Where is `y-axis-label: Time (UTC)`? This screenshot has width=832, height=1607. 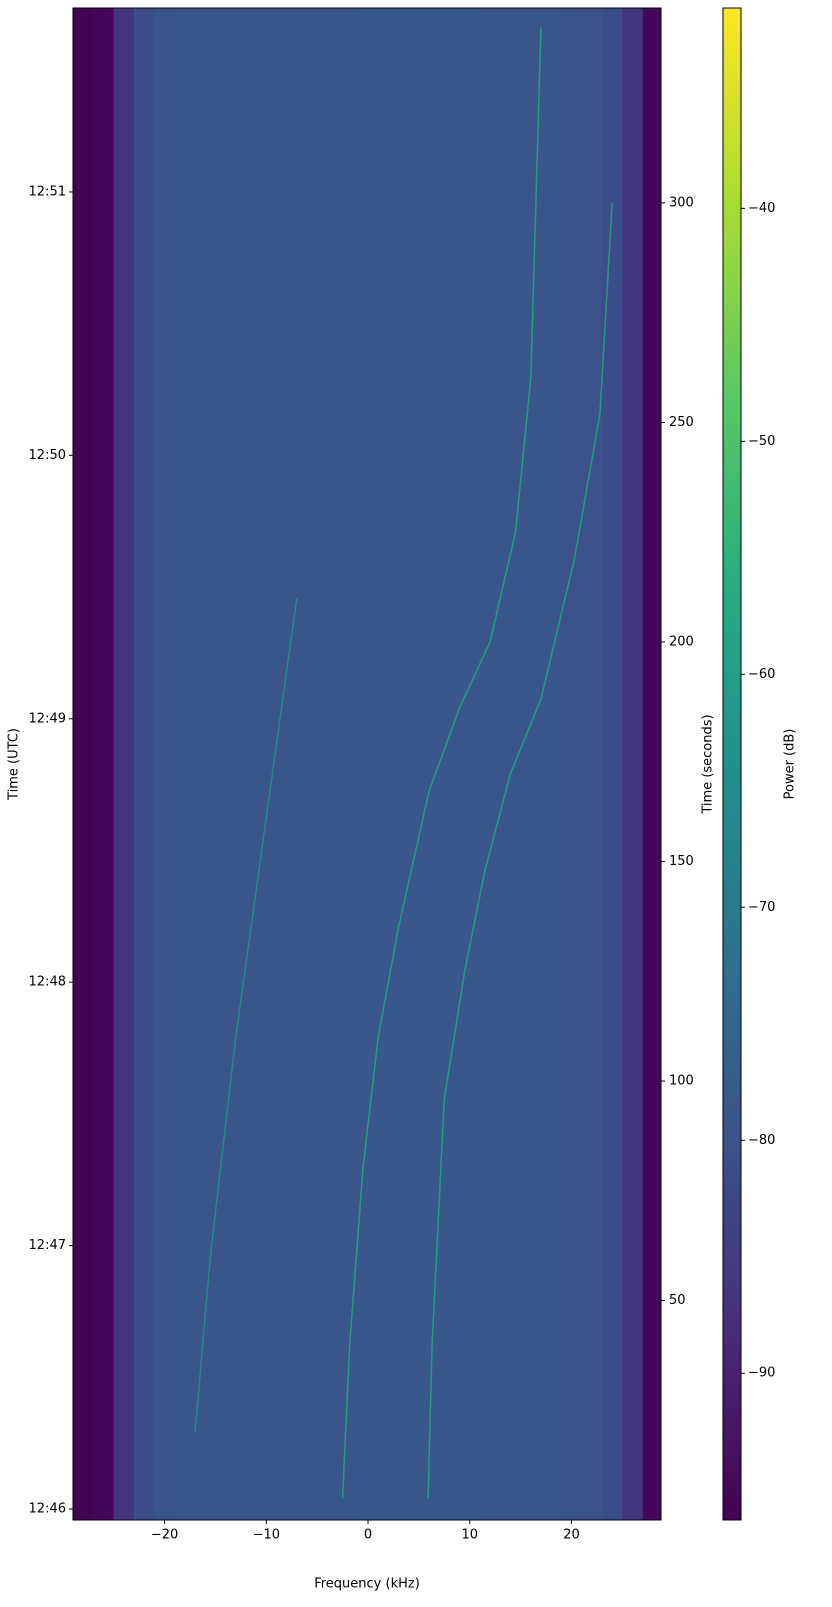
y-axis-label: Time (UTC) is located at coordinates (14, 764).